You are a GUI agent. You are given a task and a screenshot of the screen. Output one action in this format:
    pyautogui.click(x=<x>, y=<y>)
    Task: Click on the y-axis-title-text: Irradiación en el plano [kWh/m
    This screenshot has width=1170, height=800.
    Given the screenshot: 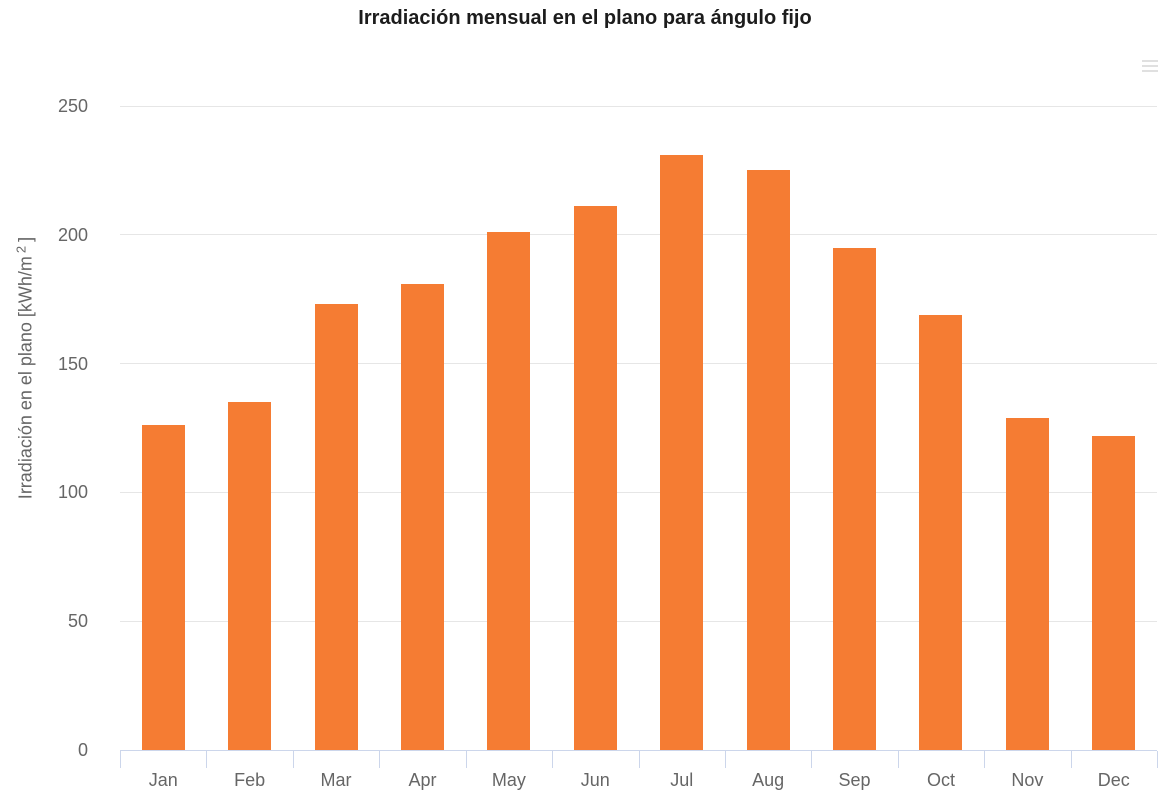 What is the action you would take?
    pyautogui.click(x=25, y=378)
    